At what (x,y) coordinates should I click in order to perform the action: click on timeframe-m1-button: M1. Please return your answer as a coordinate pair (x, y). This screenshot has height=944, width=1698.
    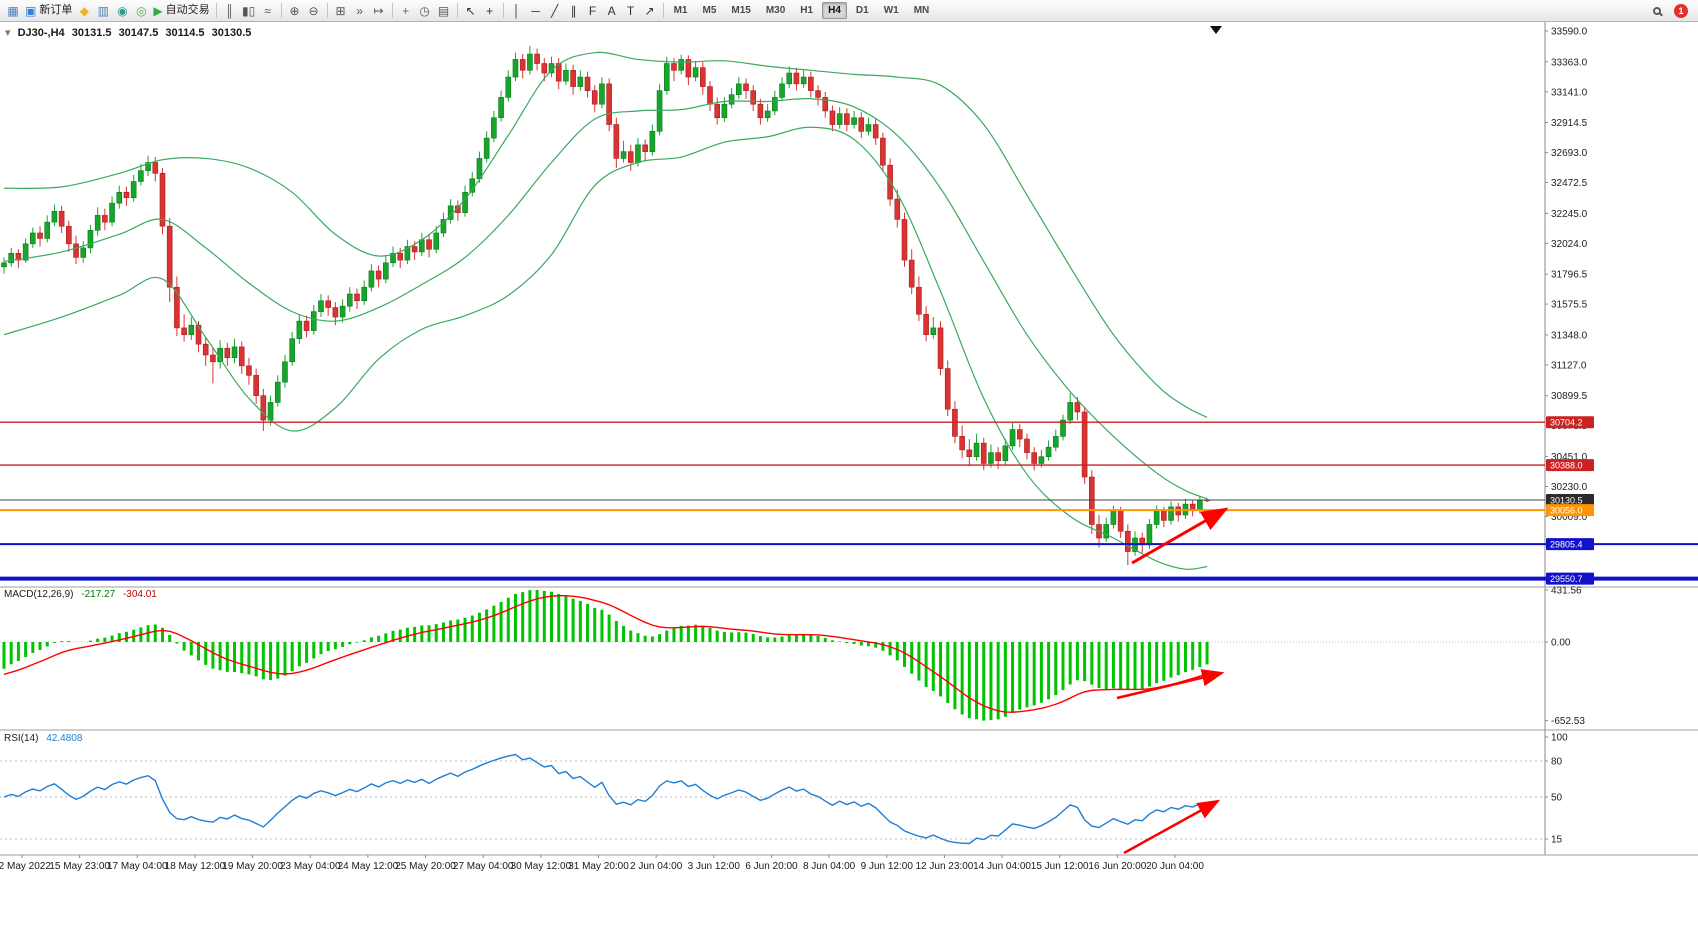
    Looking at the image, I should click on (680, 10).